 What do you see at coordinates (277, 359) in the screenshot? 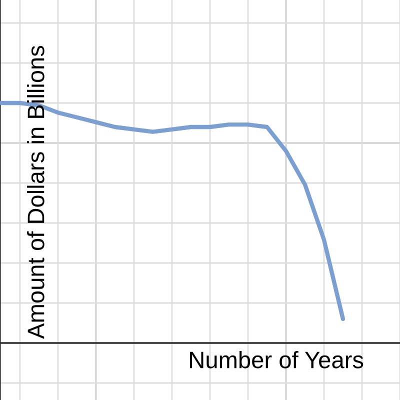
I see `x-axis-title: Number of Years` at bounding box center [277, 359].